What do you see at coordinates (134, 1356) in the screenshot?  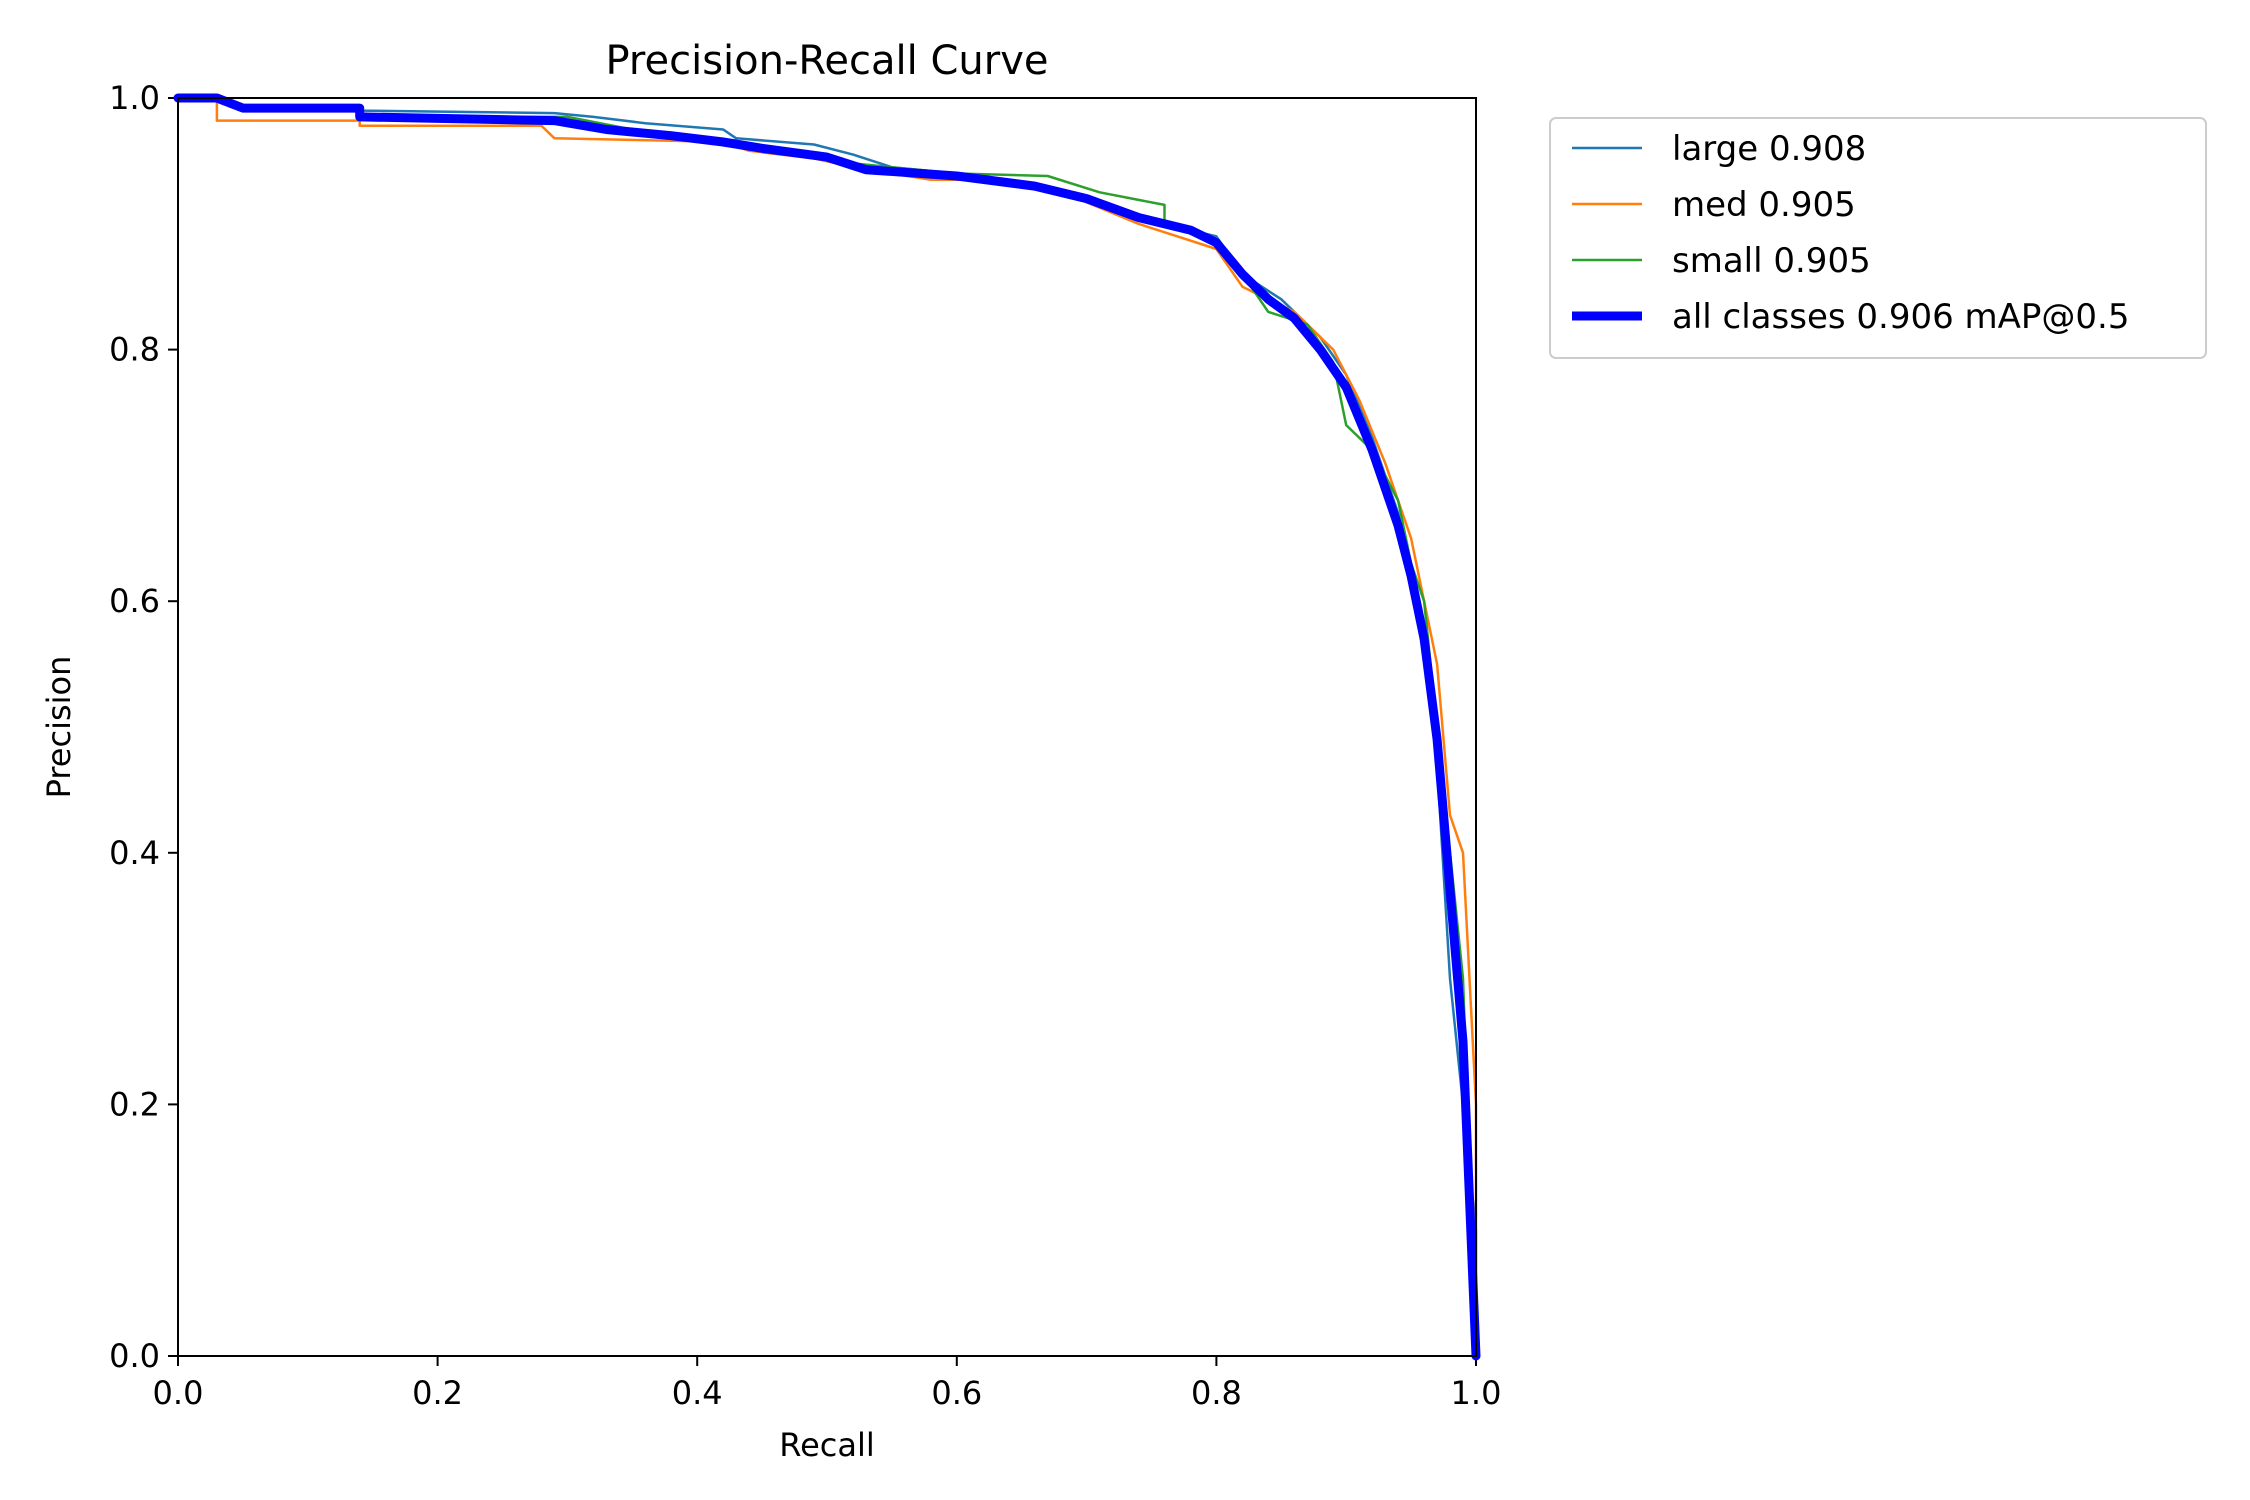 I see `y-tick-label: 0.0` at bounding box center [134, 1356].